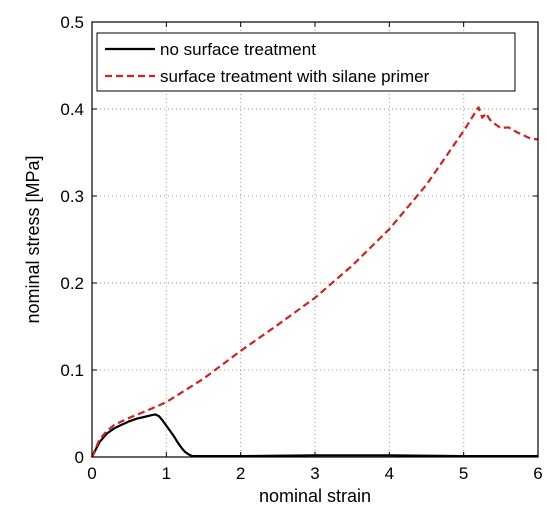  What do you see at coordinates (240, 473) in the screenshot?
I see `x-tick-label: 2` at bounding box center [240, 473].